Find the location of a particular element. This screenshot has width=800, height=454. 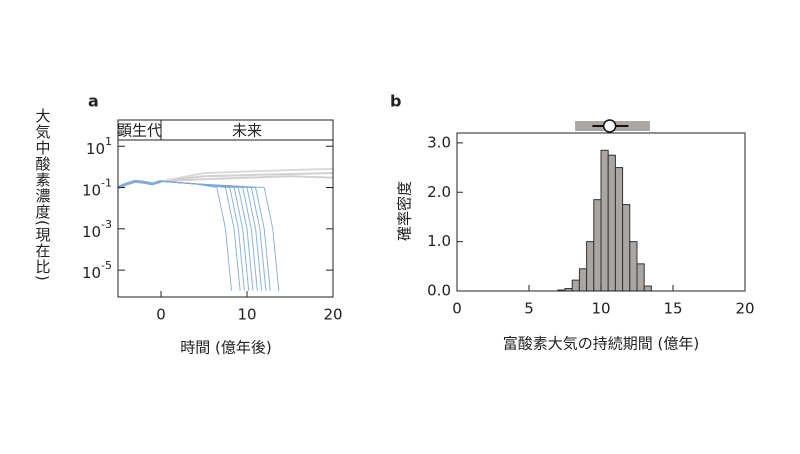

y-tick-label: 2.0 is located at coordinates (439, 192).